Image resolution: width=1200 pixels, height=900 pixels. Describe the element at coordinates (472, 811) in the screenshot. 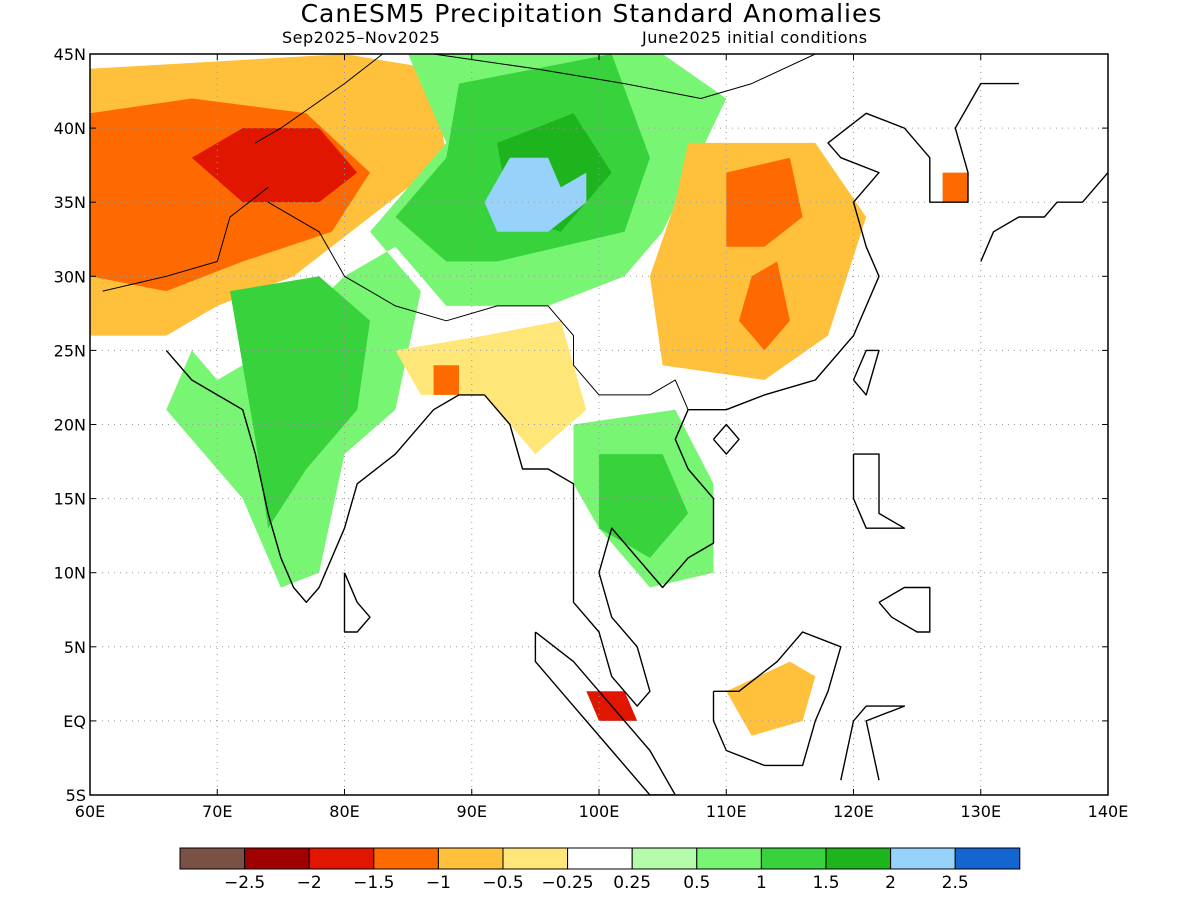

I see `x-tick-label: 90E` at that location.